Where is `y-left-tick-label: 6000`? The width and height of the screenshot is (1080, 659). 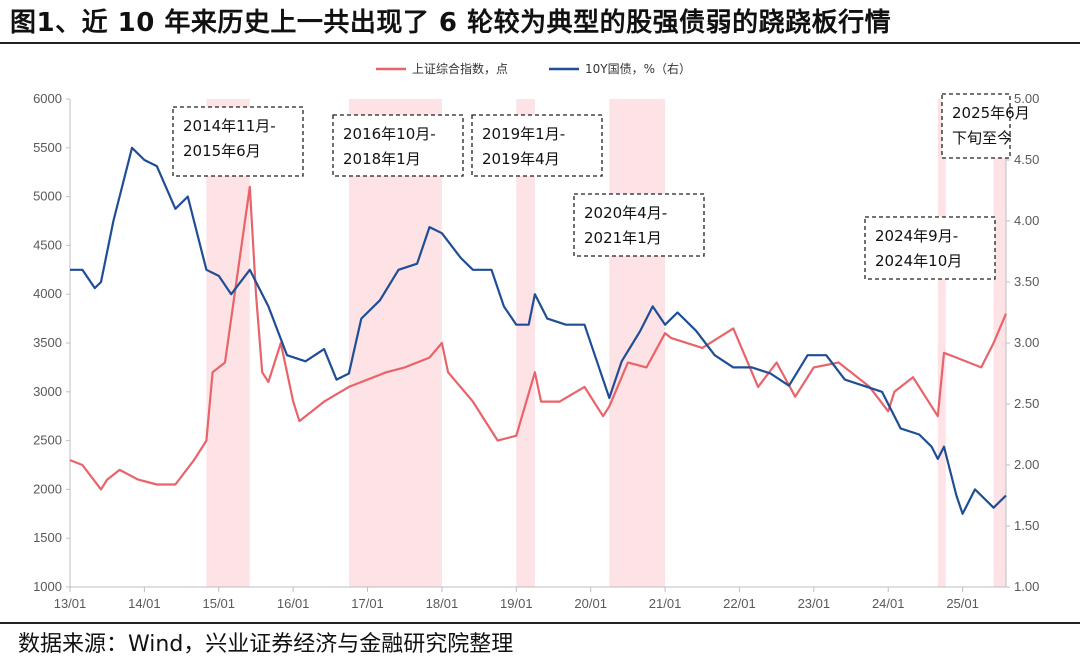
y-left-tick-label: 6000 is located at coordinates (47, 98).